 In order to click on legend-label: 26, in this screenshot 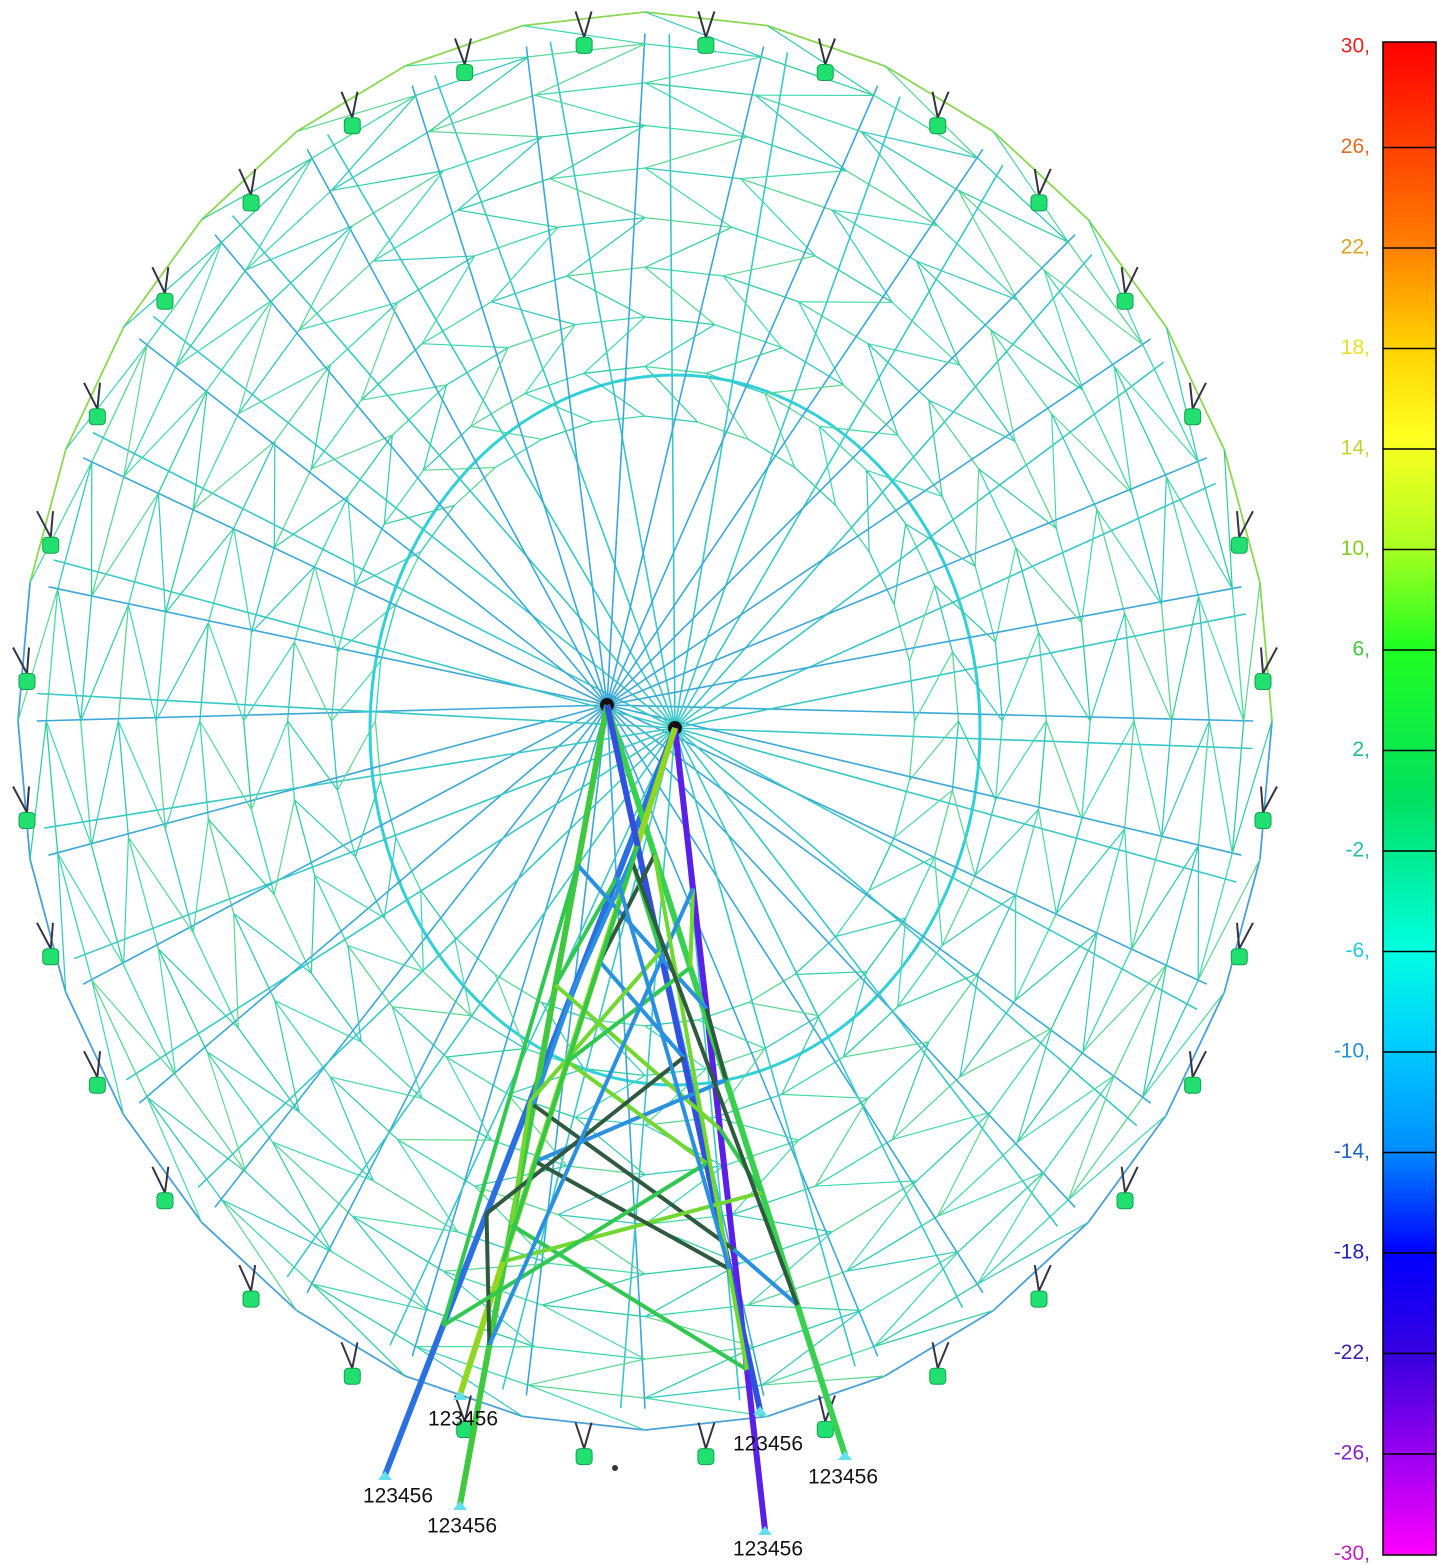, I will do `click(1355, 146)`.